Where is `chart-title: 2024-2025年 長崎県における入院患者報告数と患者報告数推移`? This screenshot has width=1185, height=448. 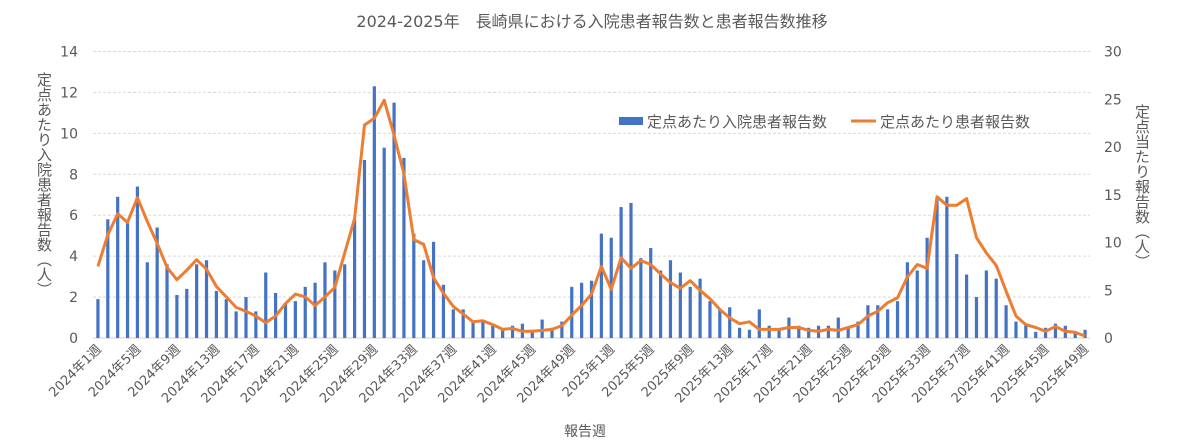
chart-title: 2024-2025年 長崎県における入院患者報告数と患者報告数推移 is located at coordinates (591, 21).